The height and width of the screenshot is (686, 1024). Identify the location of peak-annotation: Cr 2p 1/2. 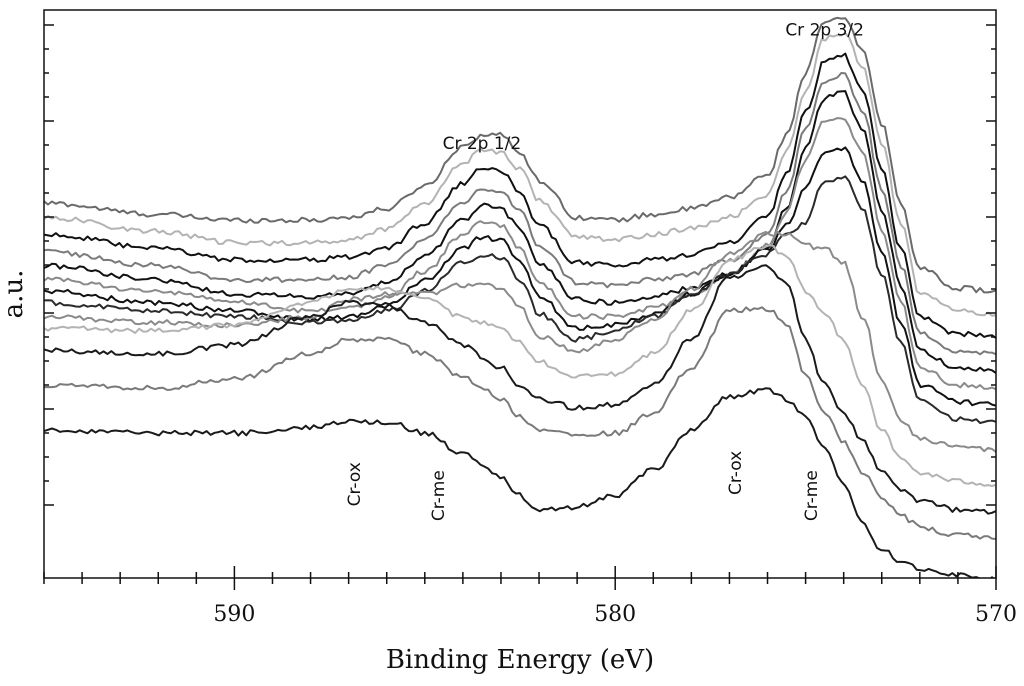
(482, 144).